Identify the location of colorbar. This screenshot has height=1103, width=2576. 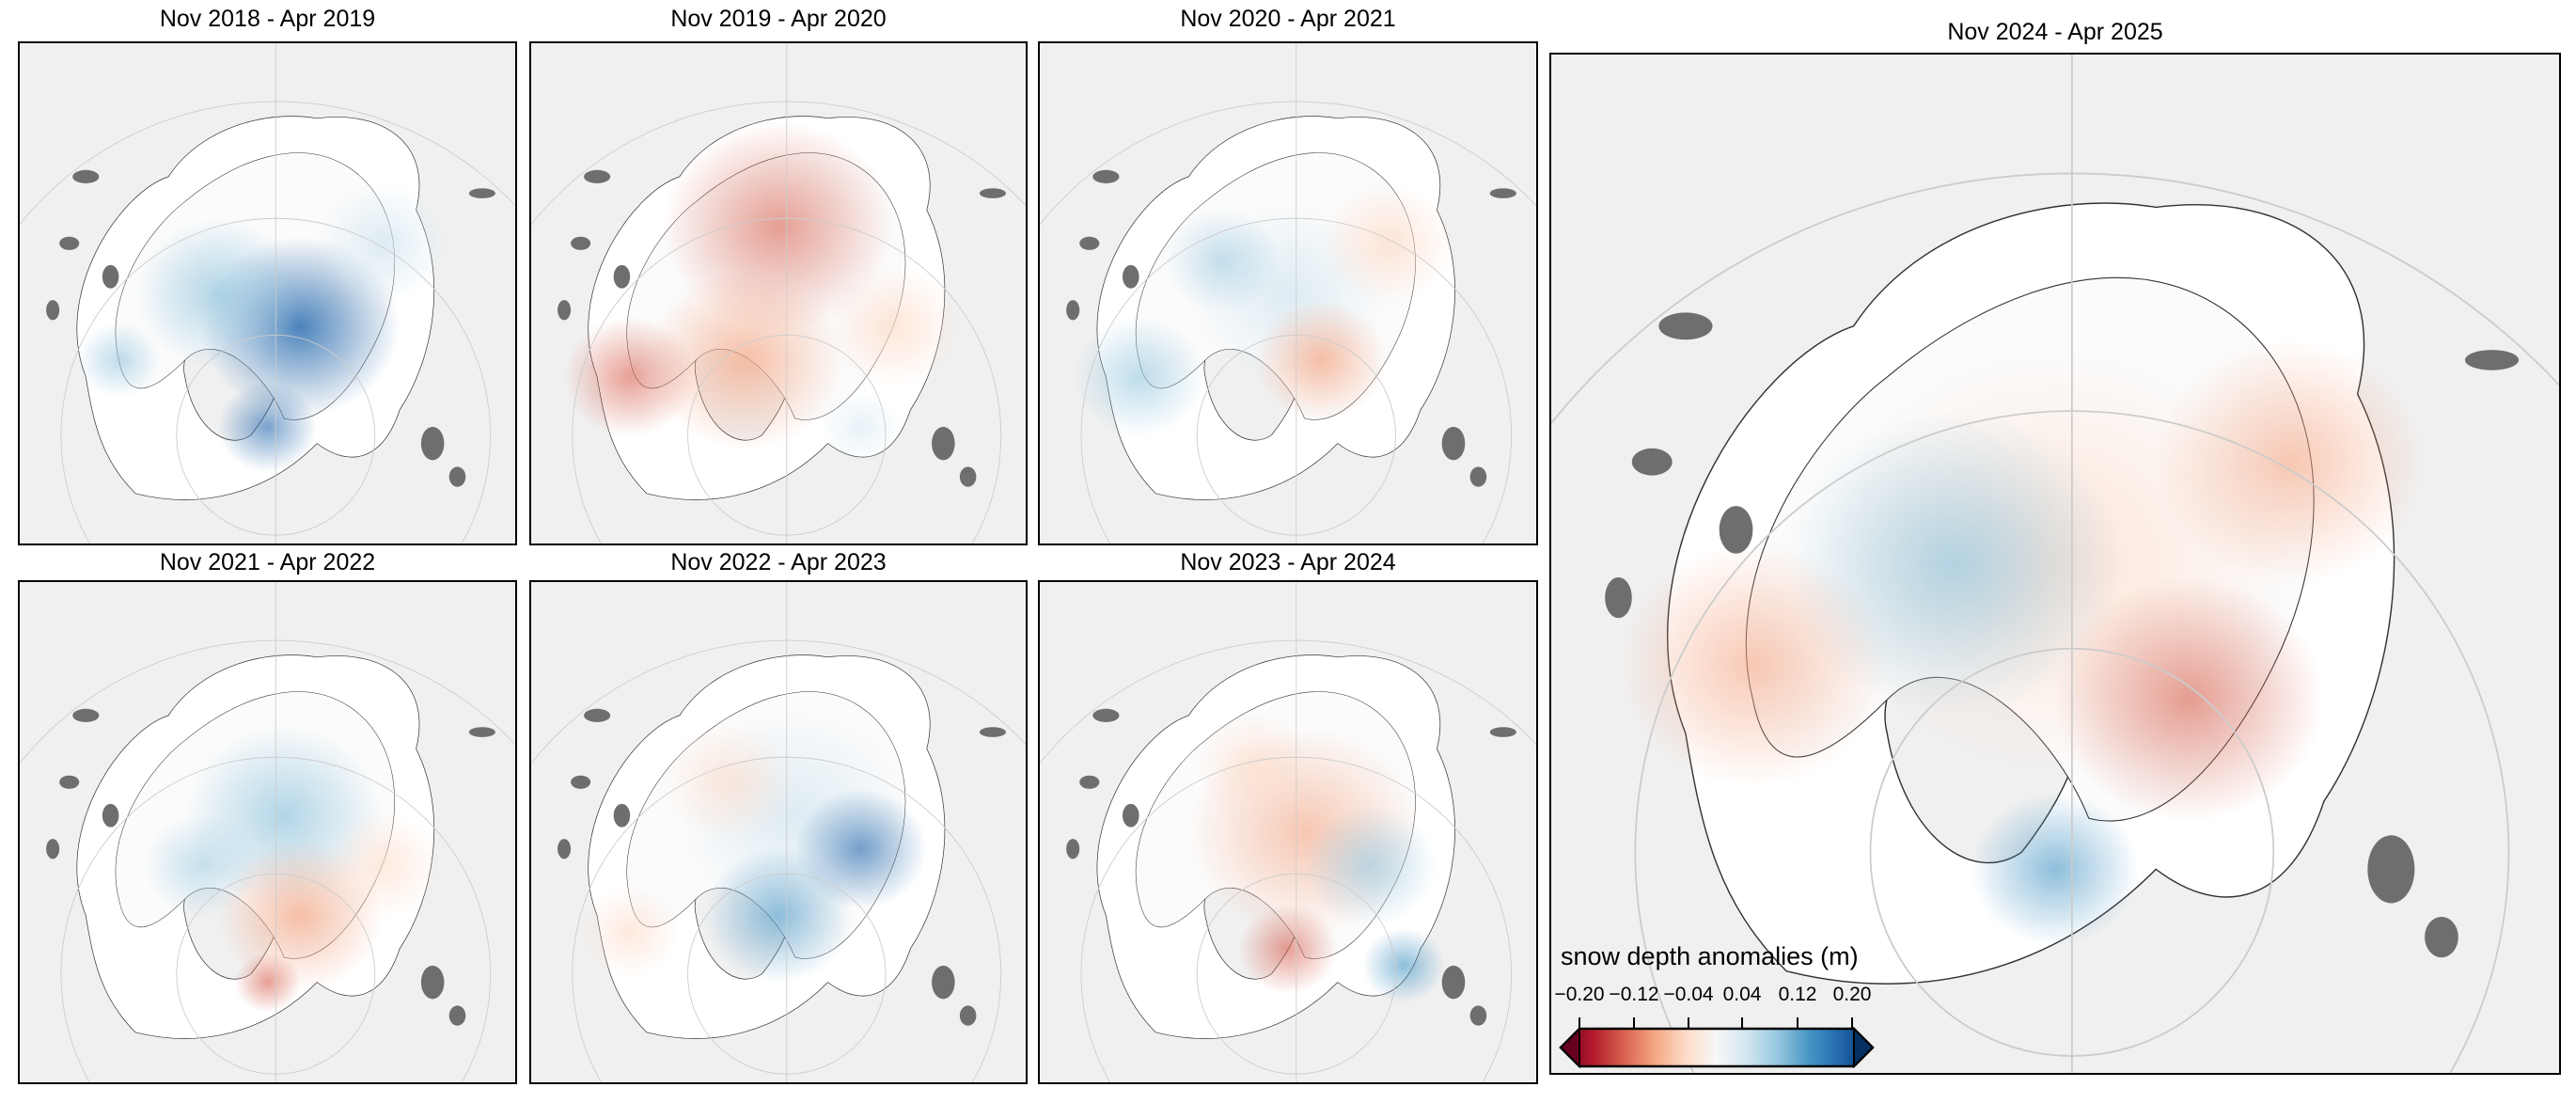
(1717, 1042).